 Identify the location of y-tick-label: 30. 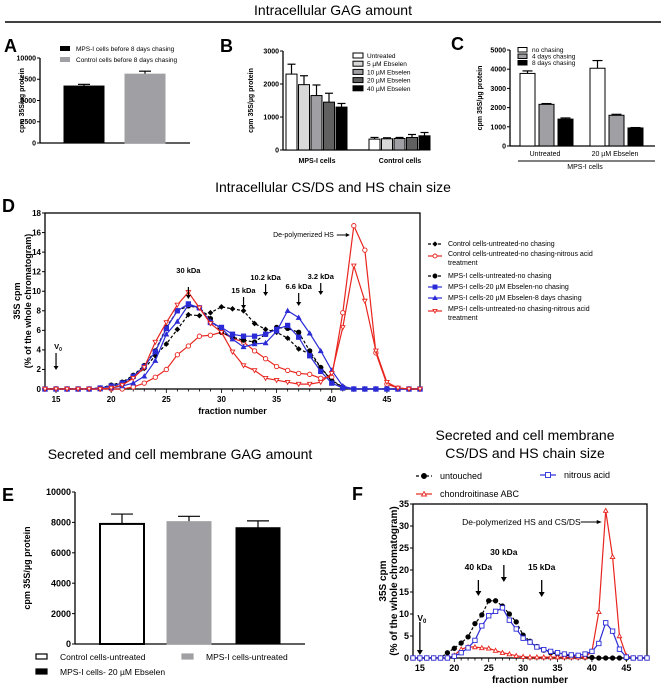
(404, 526).